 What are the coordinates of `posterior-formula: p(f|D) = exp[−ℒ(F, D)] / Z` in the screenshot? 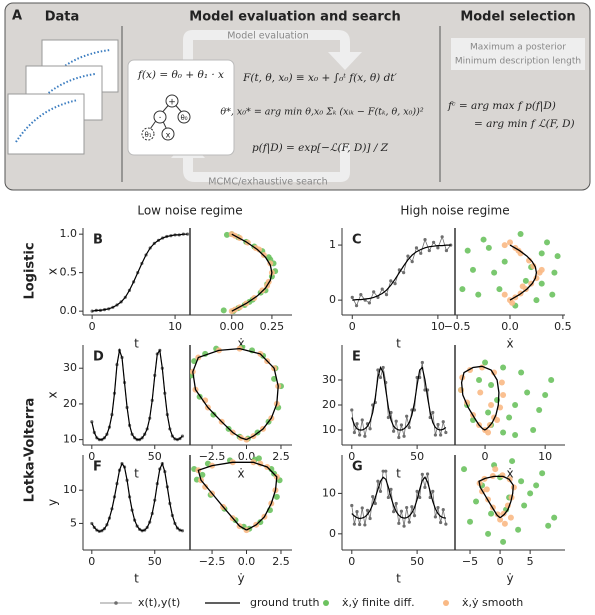 It's located at (320, 148).